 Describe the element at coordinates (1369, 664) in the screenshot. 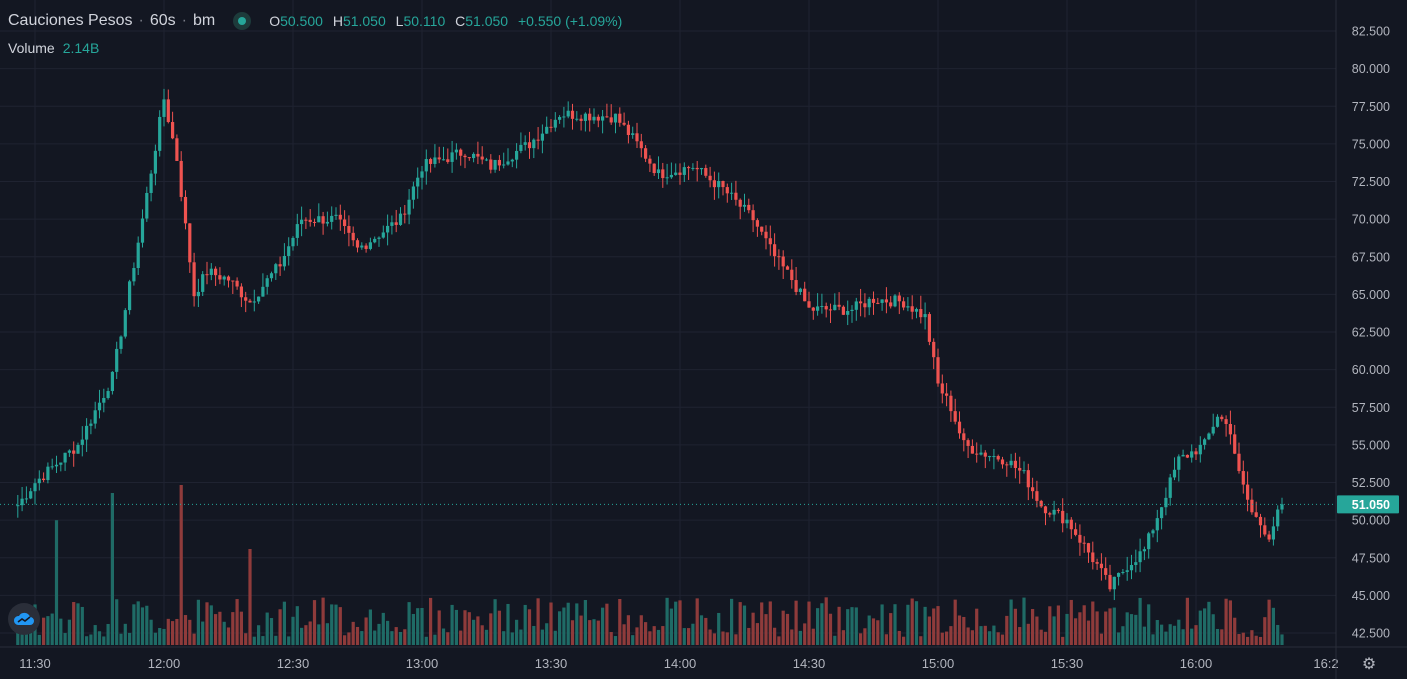

I see `gear-icon: ⚙` at that location.